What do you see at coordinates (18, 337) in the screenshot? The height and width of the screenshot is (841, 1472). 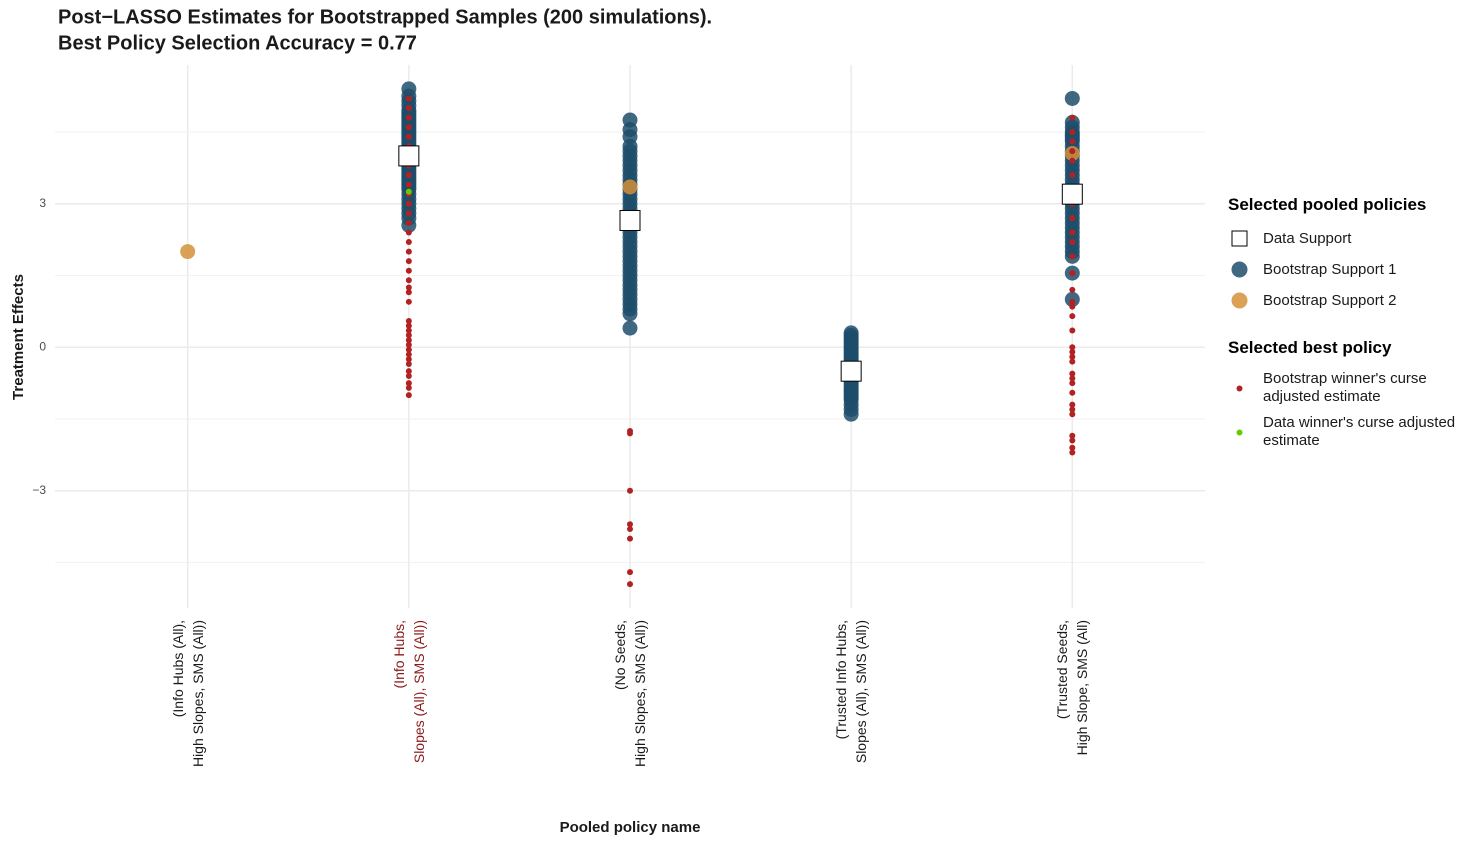 I see `y-axis-title: Treatment Effects` at bounding box center [18, 337].